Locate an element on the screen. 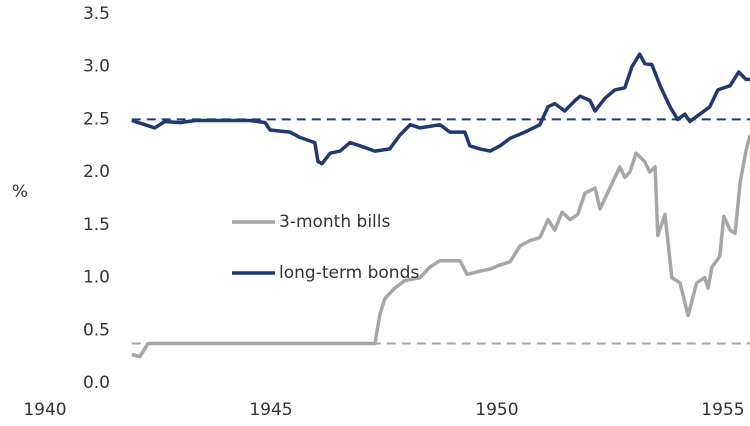  y-tick-label: 3.0 is located at coordinates (96, 67).